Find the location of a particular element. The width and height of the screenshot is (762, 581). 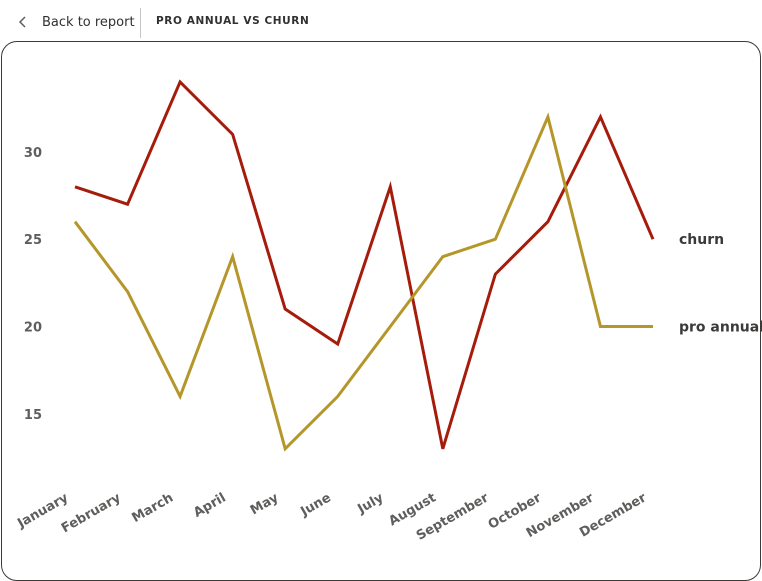

x-tick-label: April is located at coordinates (210, 505).